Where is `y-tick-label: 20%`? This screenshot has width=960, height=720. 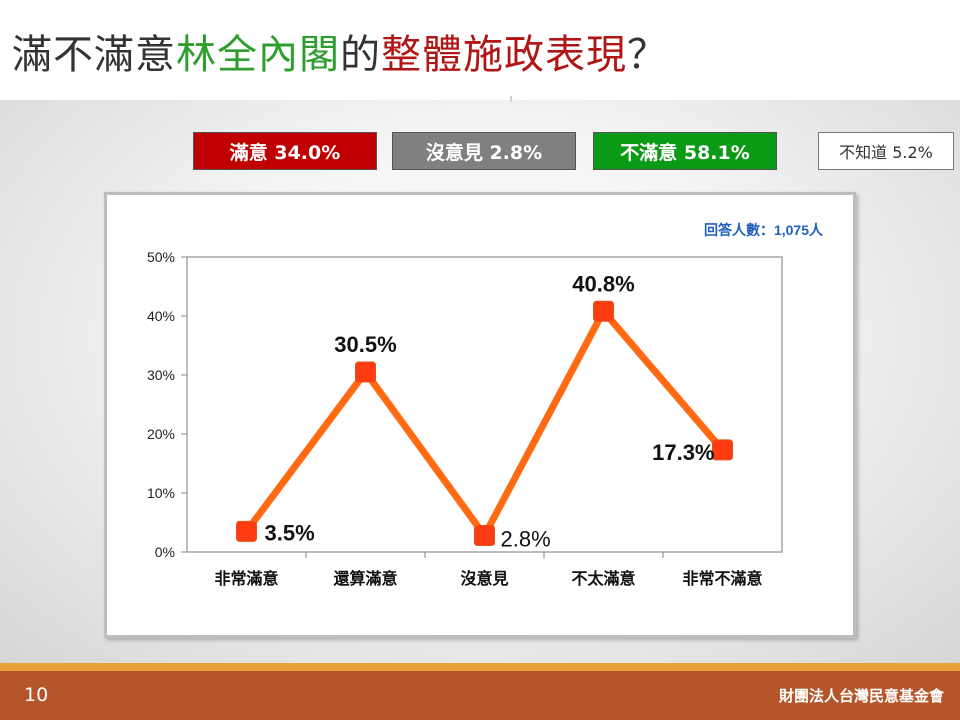 y-tick-label: 20% is located at coordinates (161, 434).